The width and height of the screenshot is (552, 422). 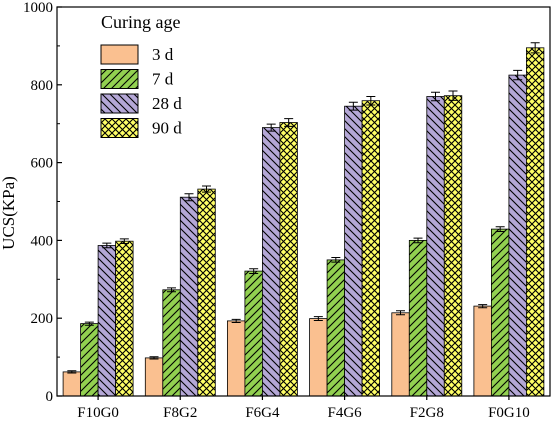 I want to click on error-bar-F6G4-90d, so click(x=289, y=122).